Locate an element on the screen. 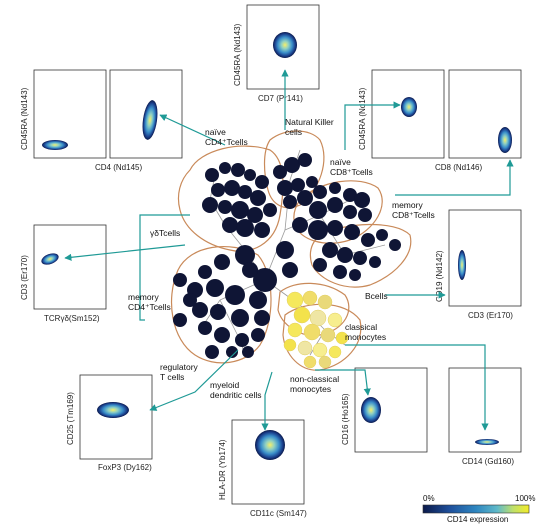  label-bcells: Bcells is located at coordinates (376, 296).